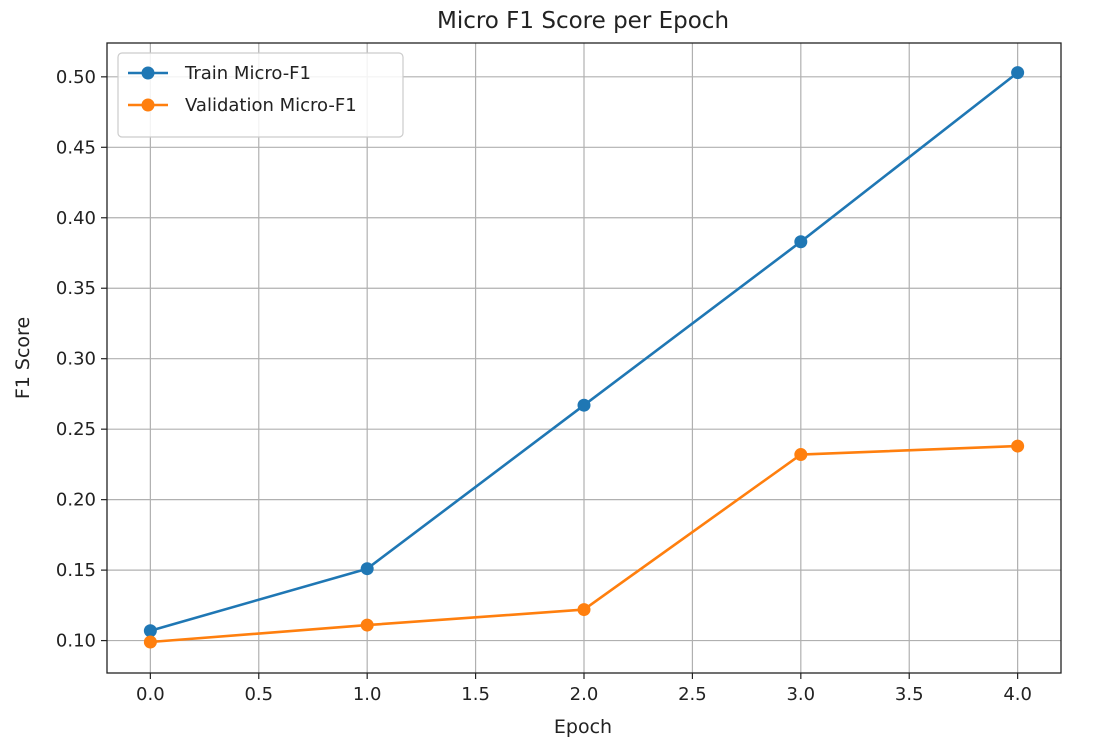 This screenshot has width=1094, height=754. Describe the element at coordinates (692, 694) in the screenshot. I see `x-tick-label: 2.5` at that location.